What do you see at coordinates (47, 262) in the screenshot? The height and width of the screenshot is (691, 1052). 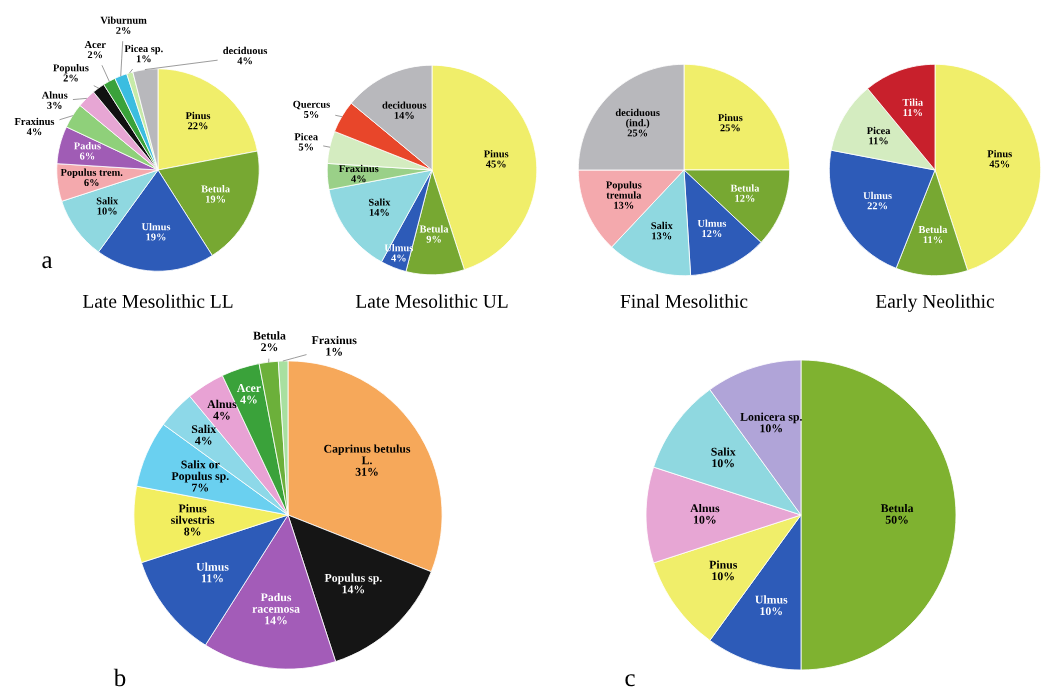 I see `text: a` at bounding box center [47, 262].